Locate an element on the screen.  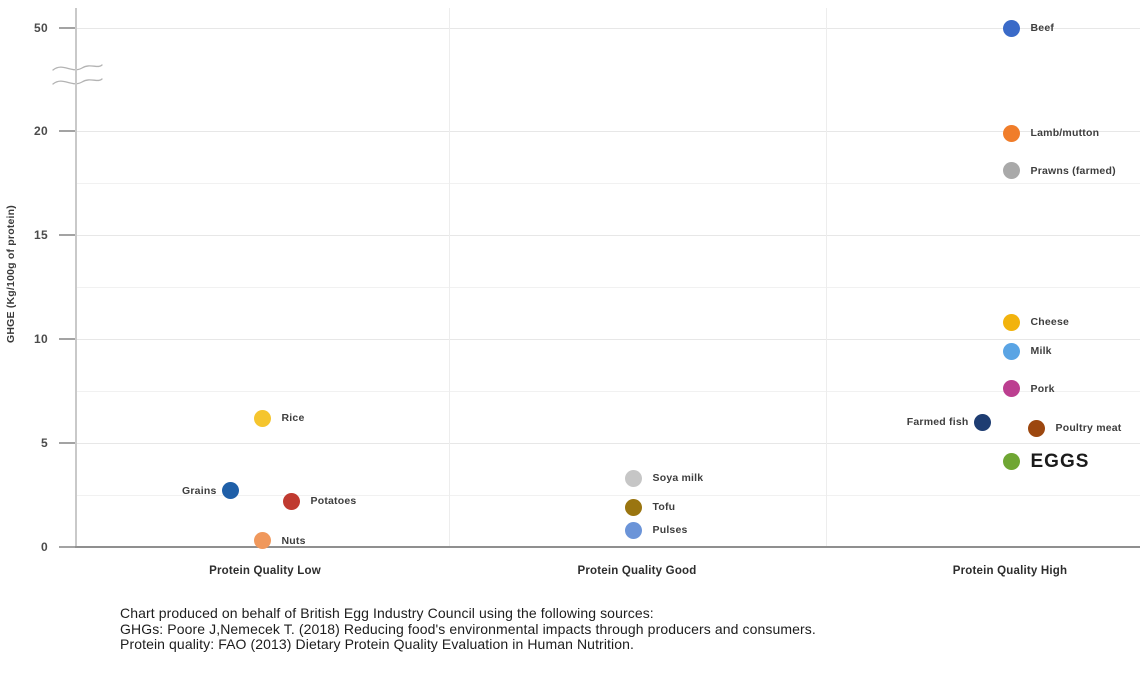
y-tick-label: 0 is located at coordinates (44, 547).